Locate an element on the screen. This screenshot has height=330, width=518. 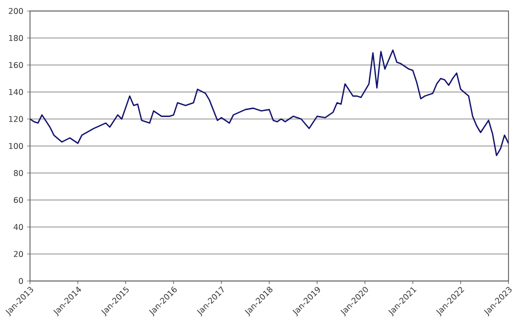
y-tick-label: 40 is located at coordinates (18, 227).